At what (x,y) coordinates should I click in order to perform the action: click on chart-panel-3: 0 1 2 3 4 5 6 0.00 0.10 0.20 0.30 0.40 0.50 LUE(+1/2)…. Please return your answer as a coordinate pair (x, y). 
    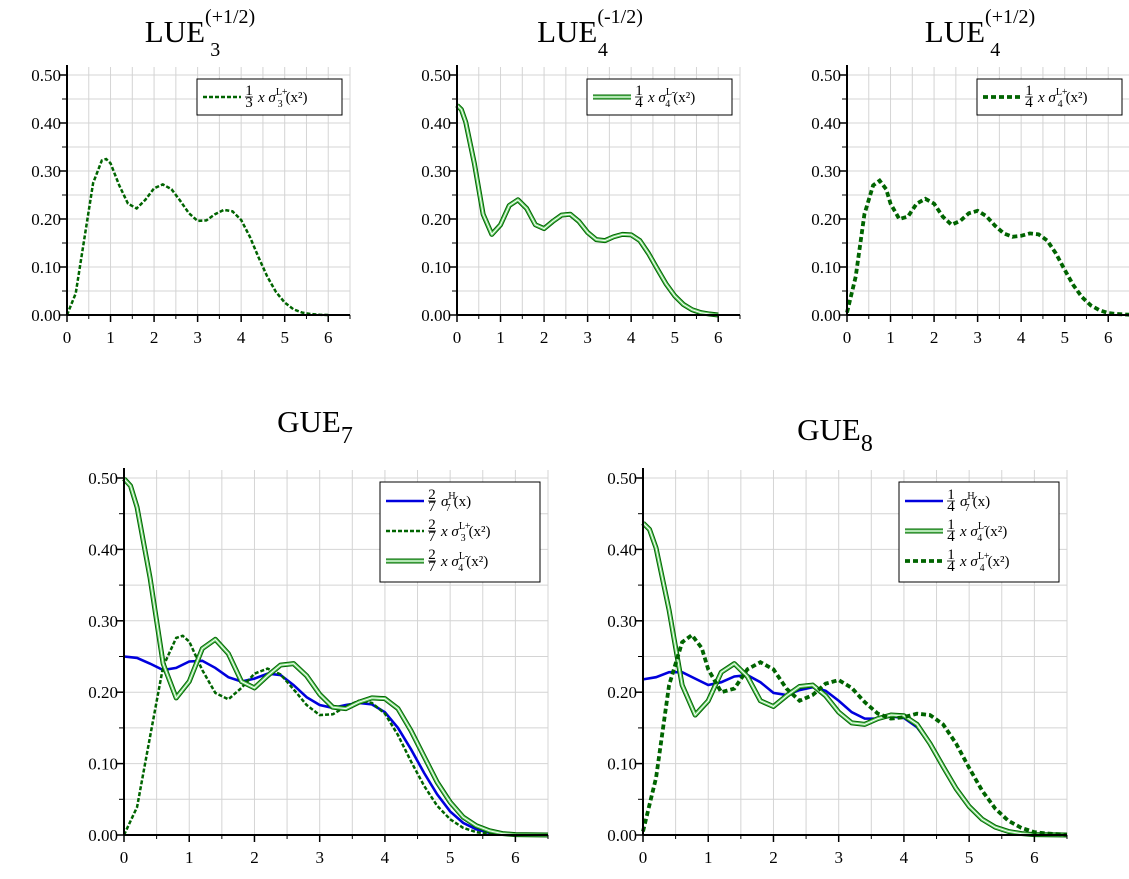
    Looking at the image, I should click on (970, 176).